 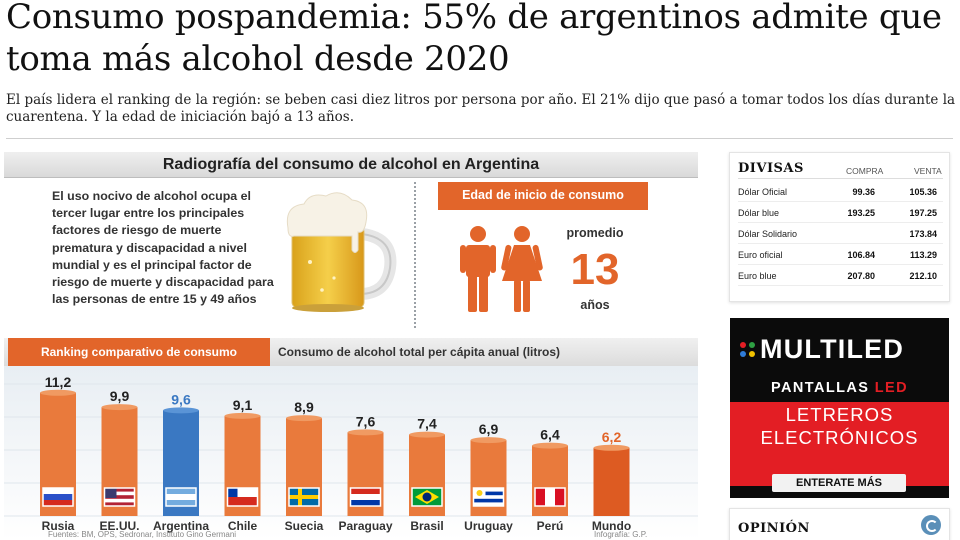 What do you see at coordinates (865, 171) in the screenshot?
I see `currency-col-buy: COMPRA` at bounding box center [865, 171].